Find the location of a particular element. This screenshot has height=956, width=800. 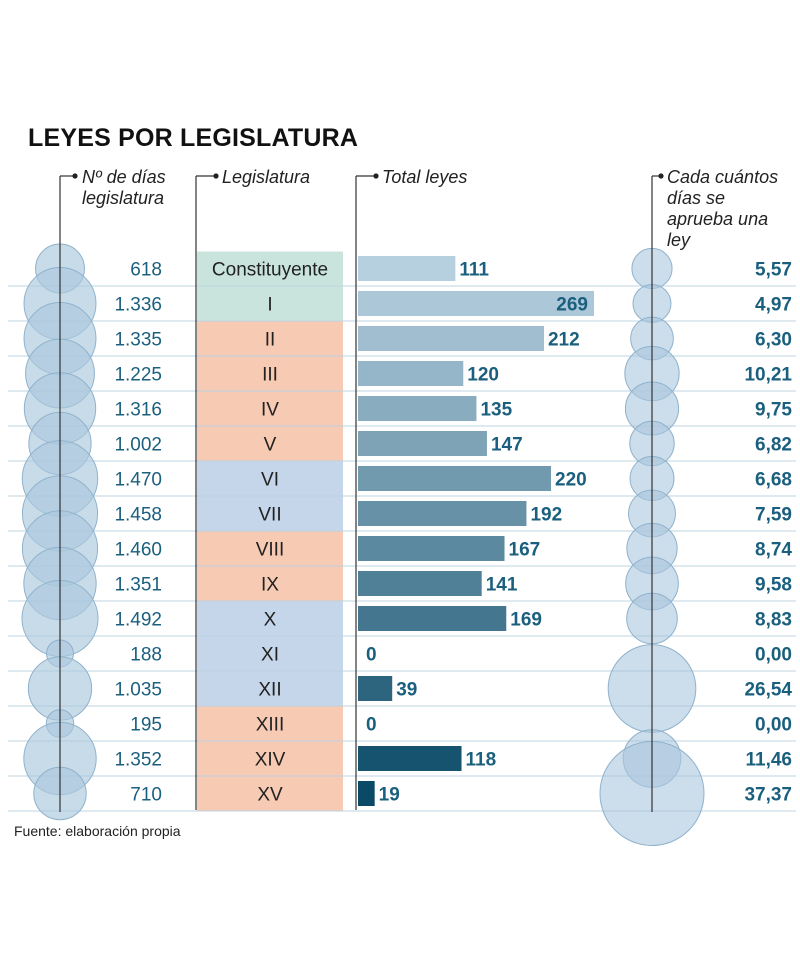

header-legislature: Legislatura is located at coordinates (266, 177).